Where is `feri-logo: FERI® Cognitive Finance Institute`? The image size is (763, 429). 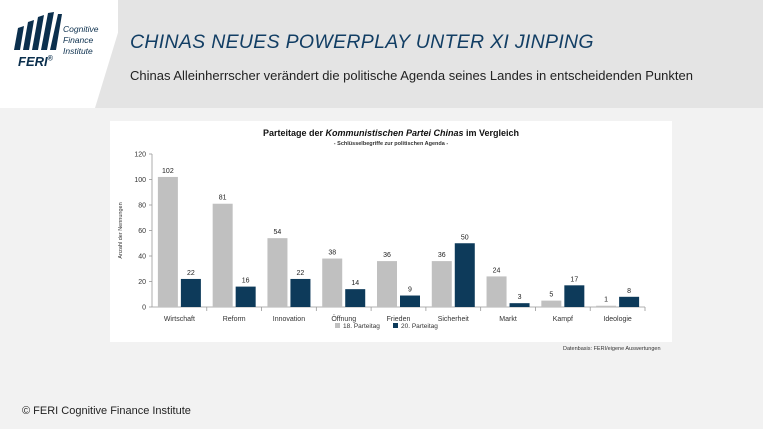 feri-logo: FERI® Cognitive Finance Institute is located at coordinates (63, 42).